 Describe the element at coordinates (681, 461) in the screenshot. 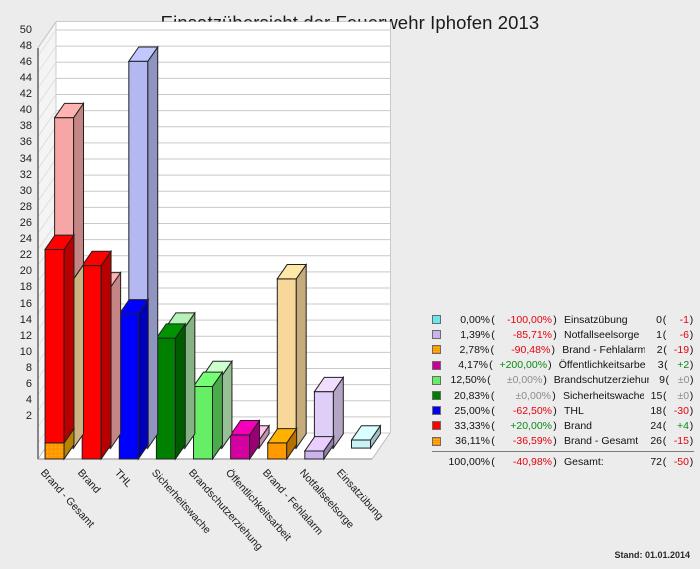

I see `legend-total-count-delta: -50` at that location.